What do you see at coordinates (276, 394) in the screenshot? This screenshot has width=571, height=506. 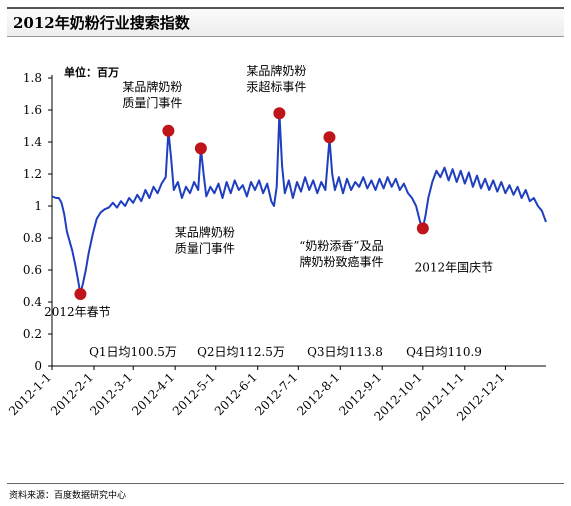 I see `x-tick-label: 2012-7-1` at bounding box center [276, 394].